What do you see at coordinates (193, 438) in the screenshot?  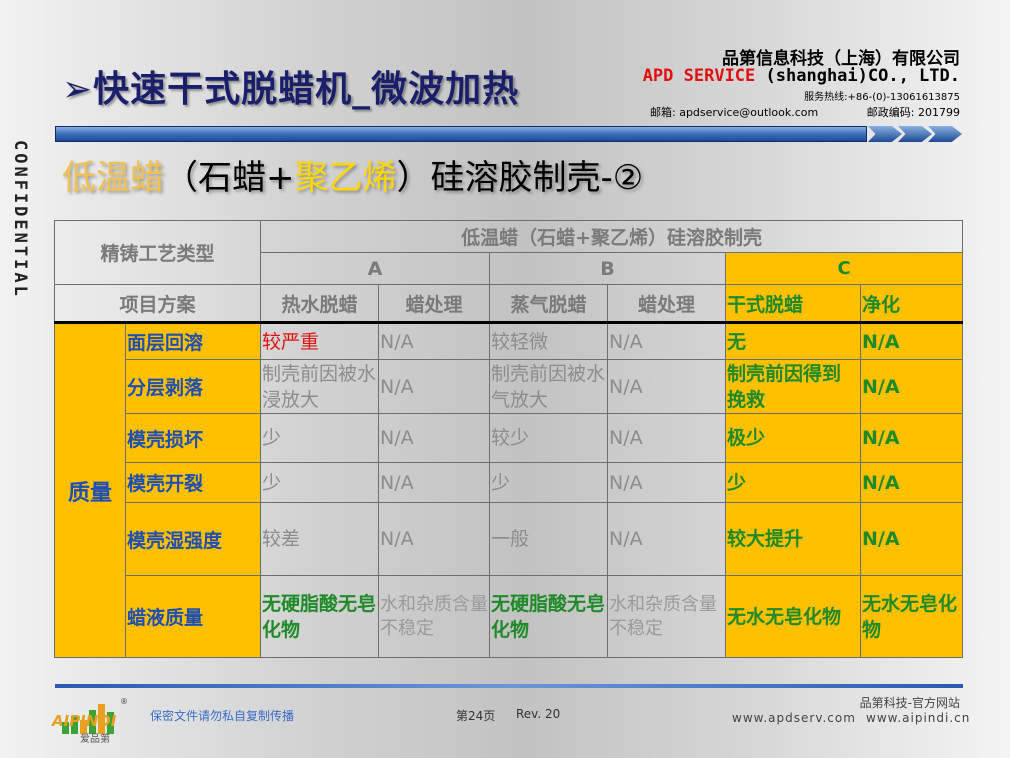 I see `row-label: 模壳损坏` at bounding box center [193, 438].